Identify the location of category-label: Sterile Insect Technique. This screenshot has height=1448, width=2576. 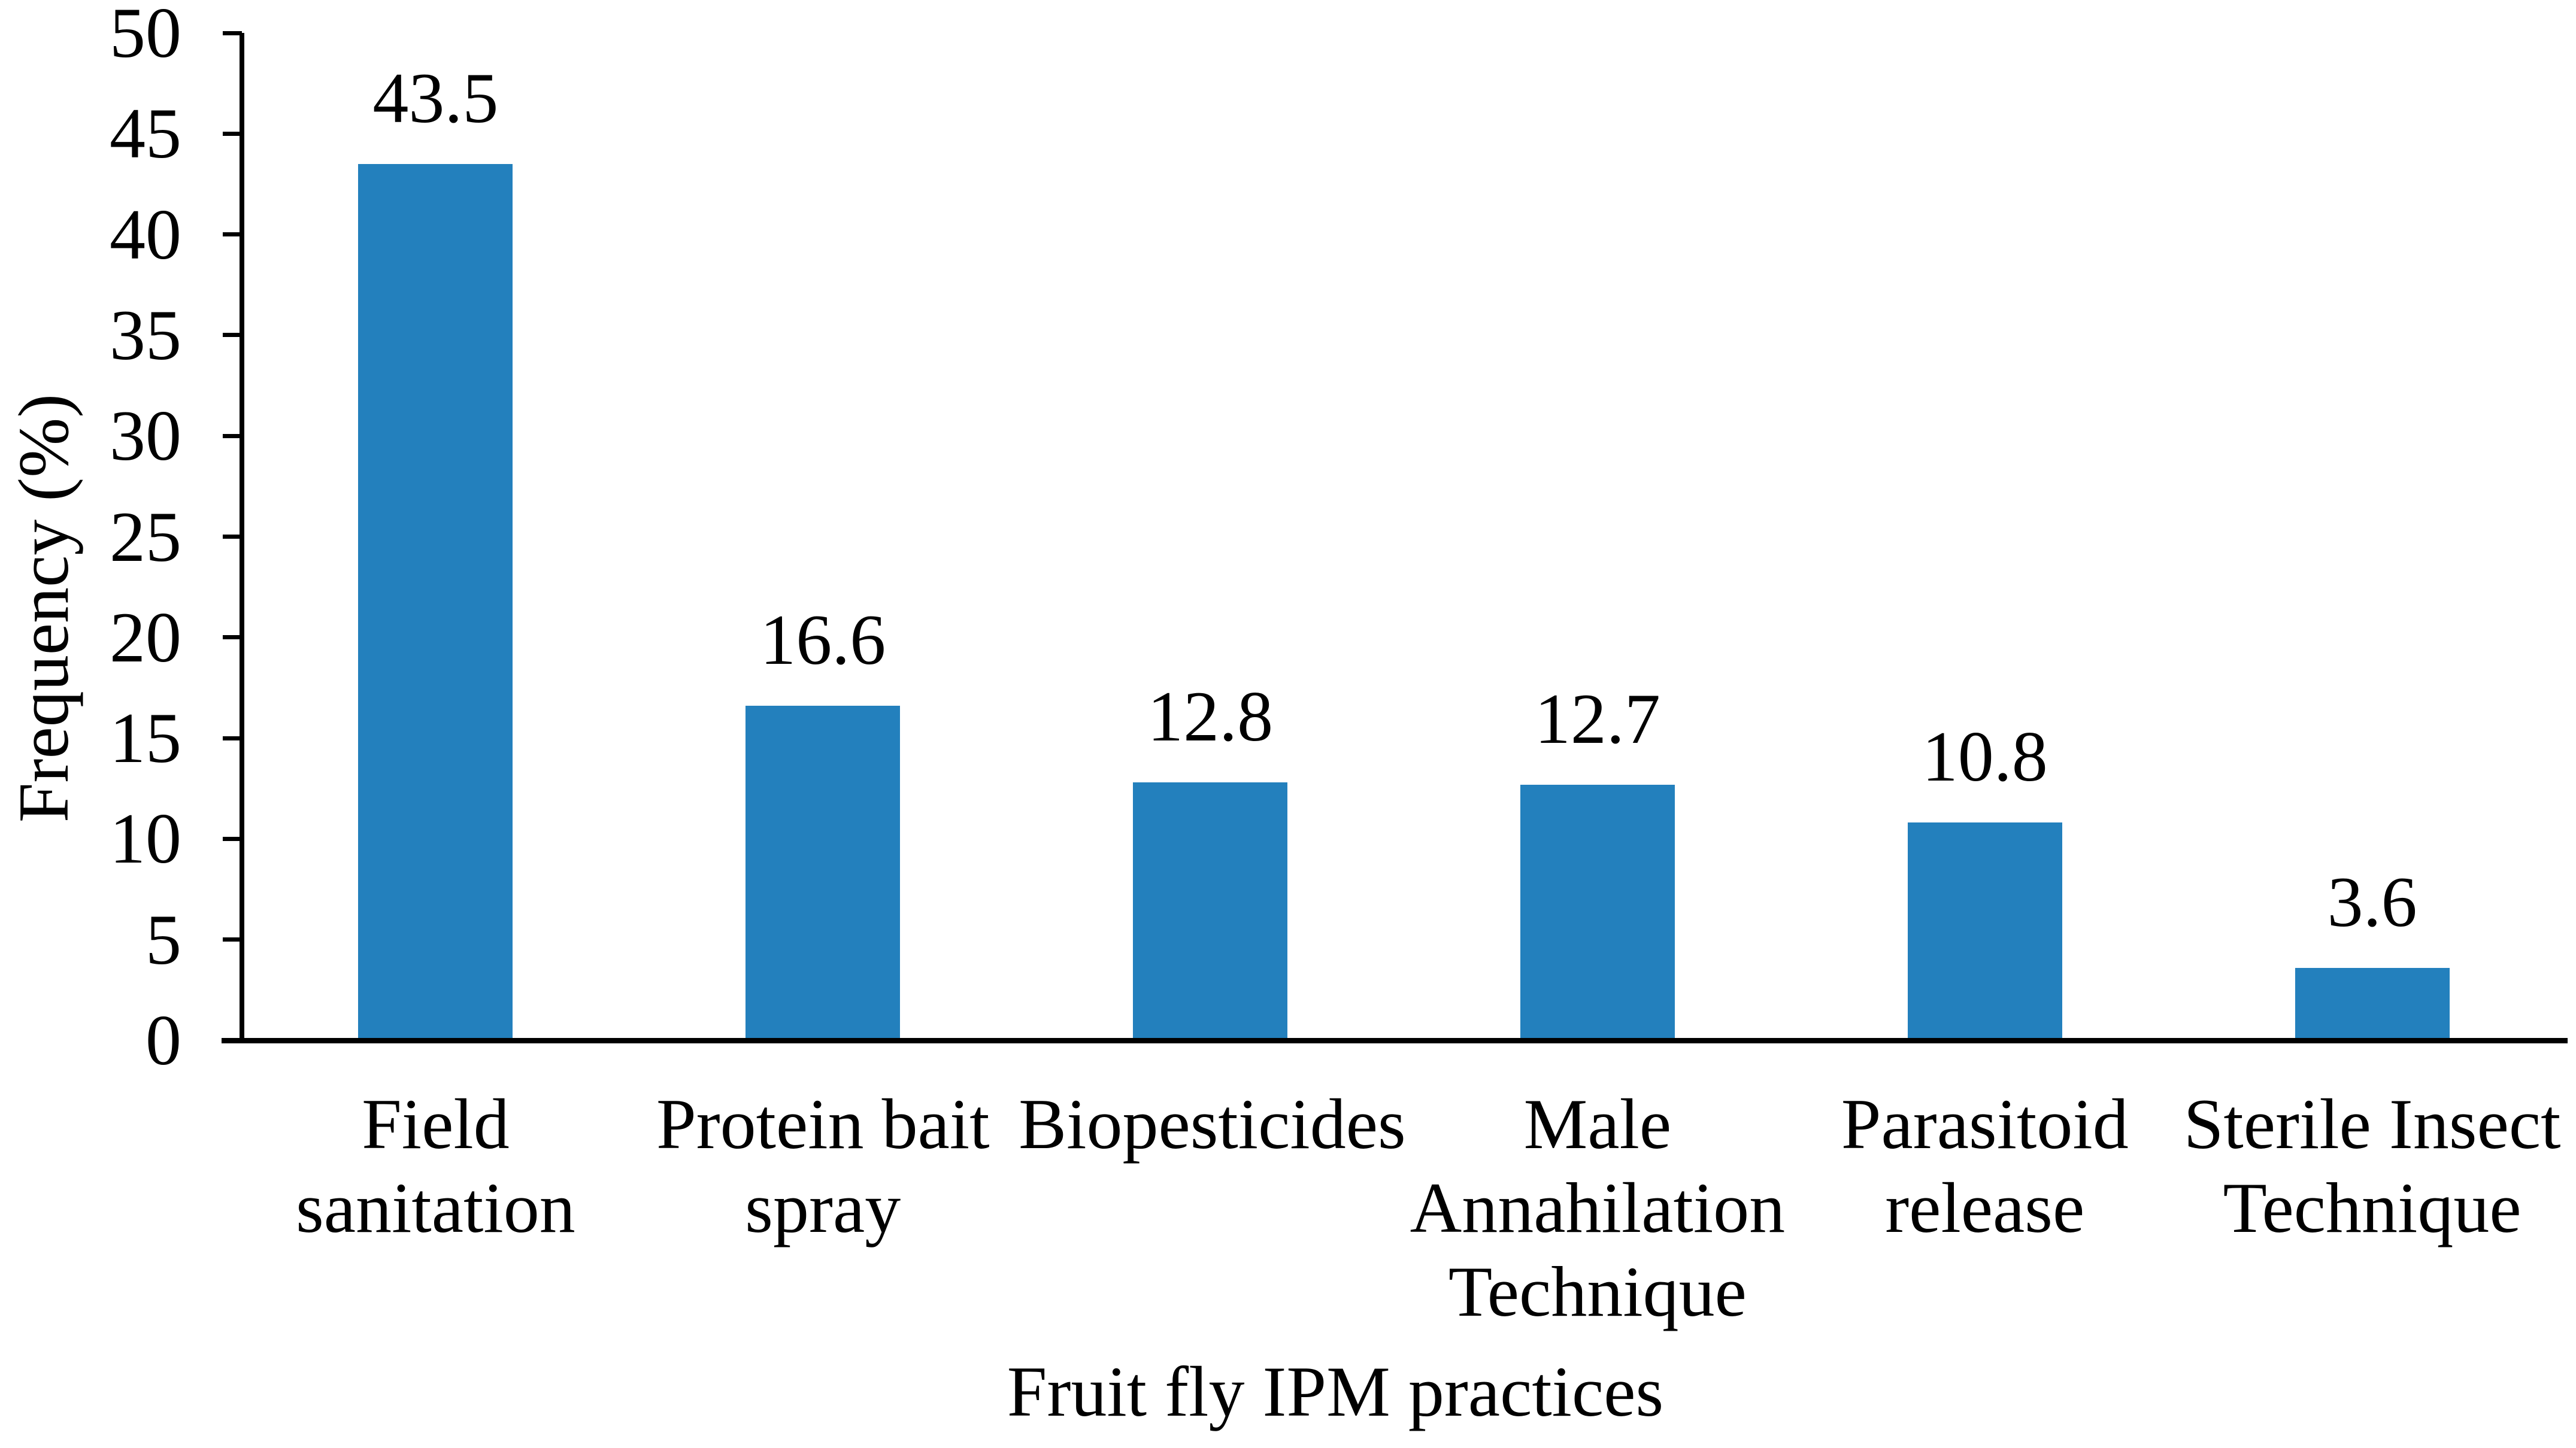
(2372, 1165).